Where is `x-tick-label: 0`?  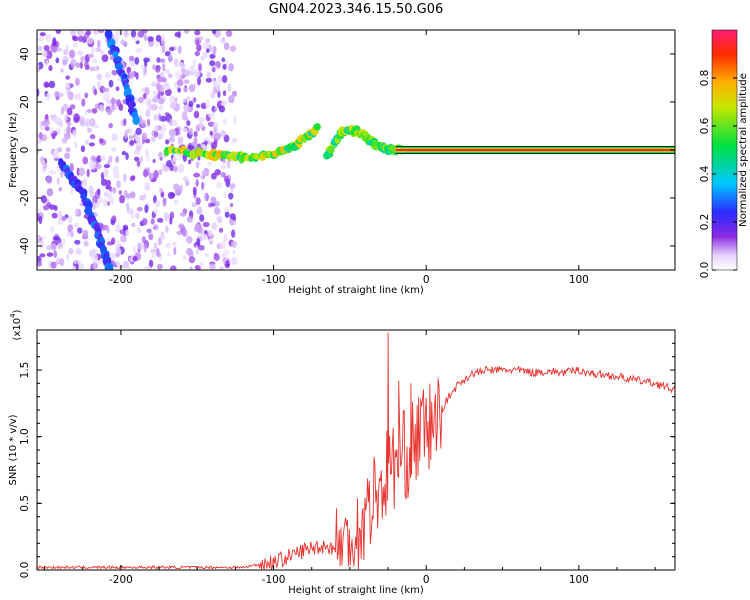
x-tick-label: 0 is located at coordinates (426, 580).